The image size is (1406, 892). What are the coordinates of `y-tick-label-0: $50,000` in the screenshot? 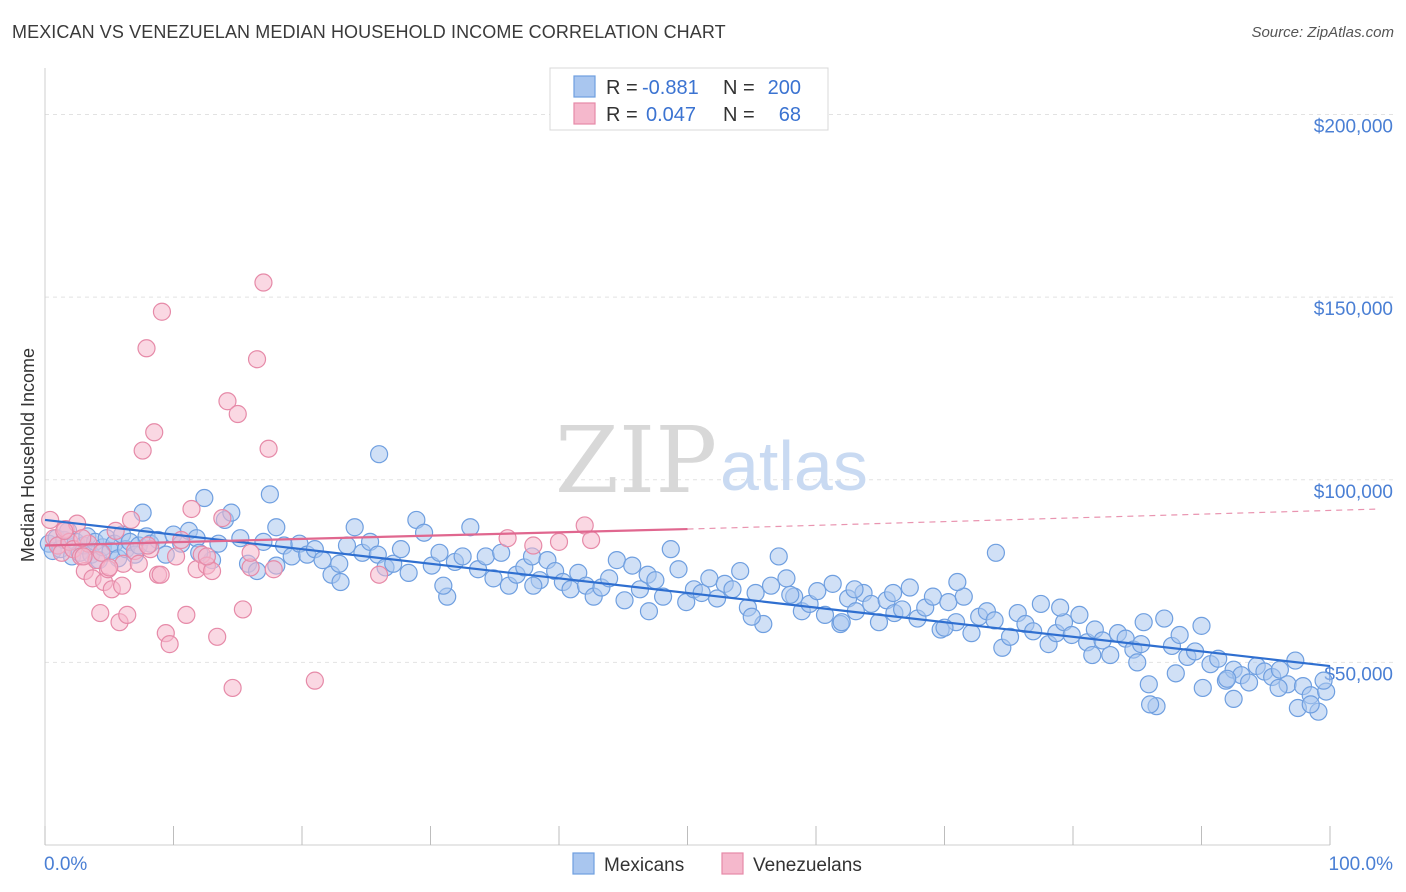 It's located at (1358, 674).